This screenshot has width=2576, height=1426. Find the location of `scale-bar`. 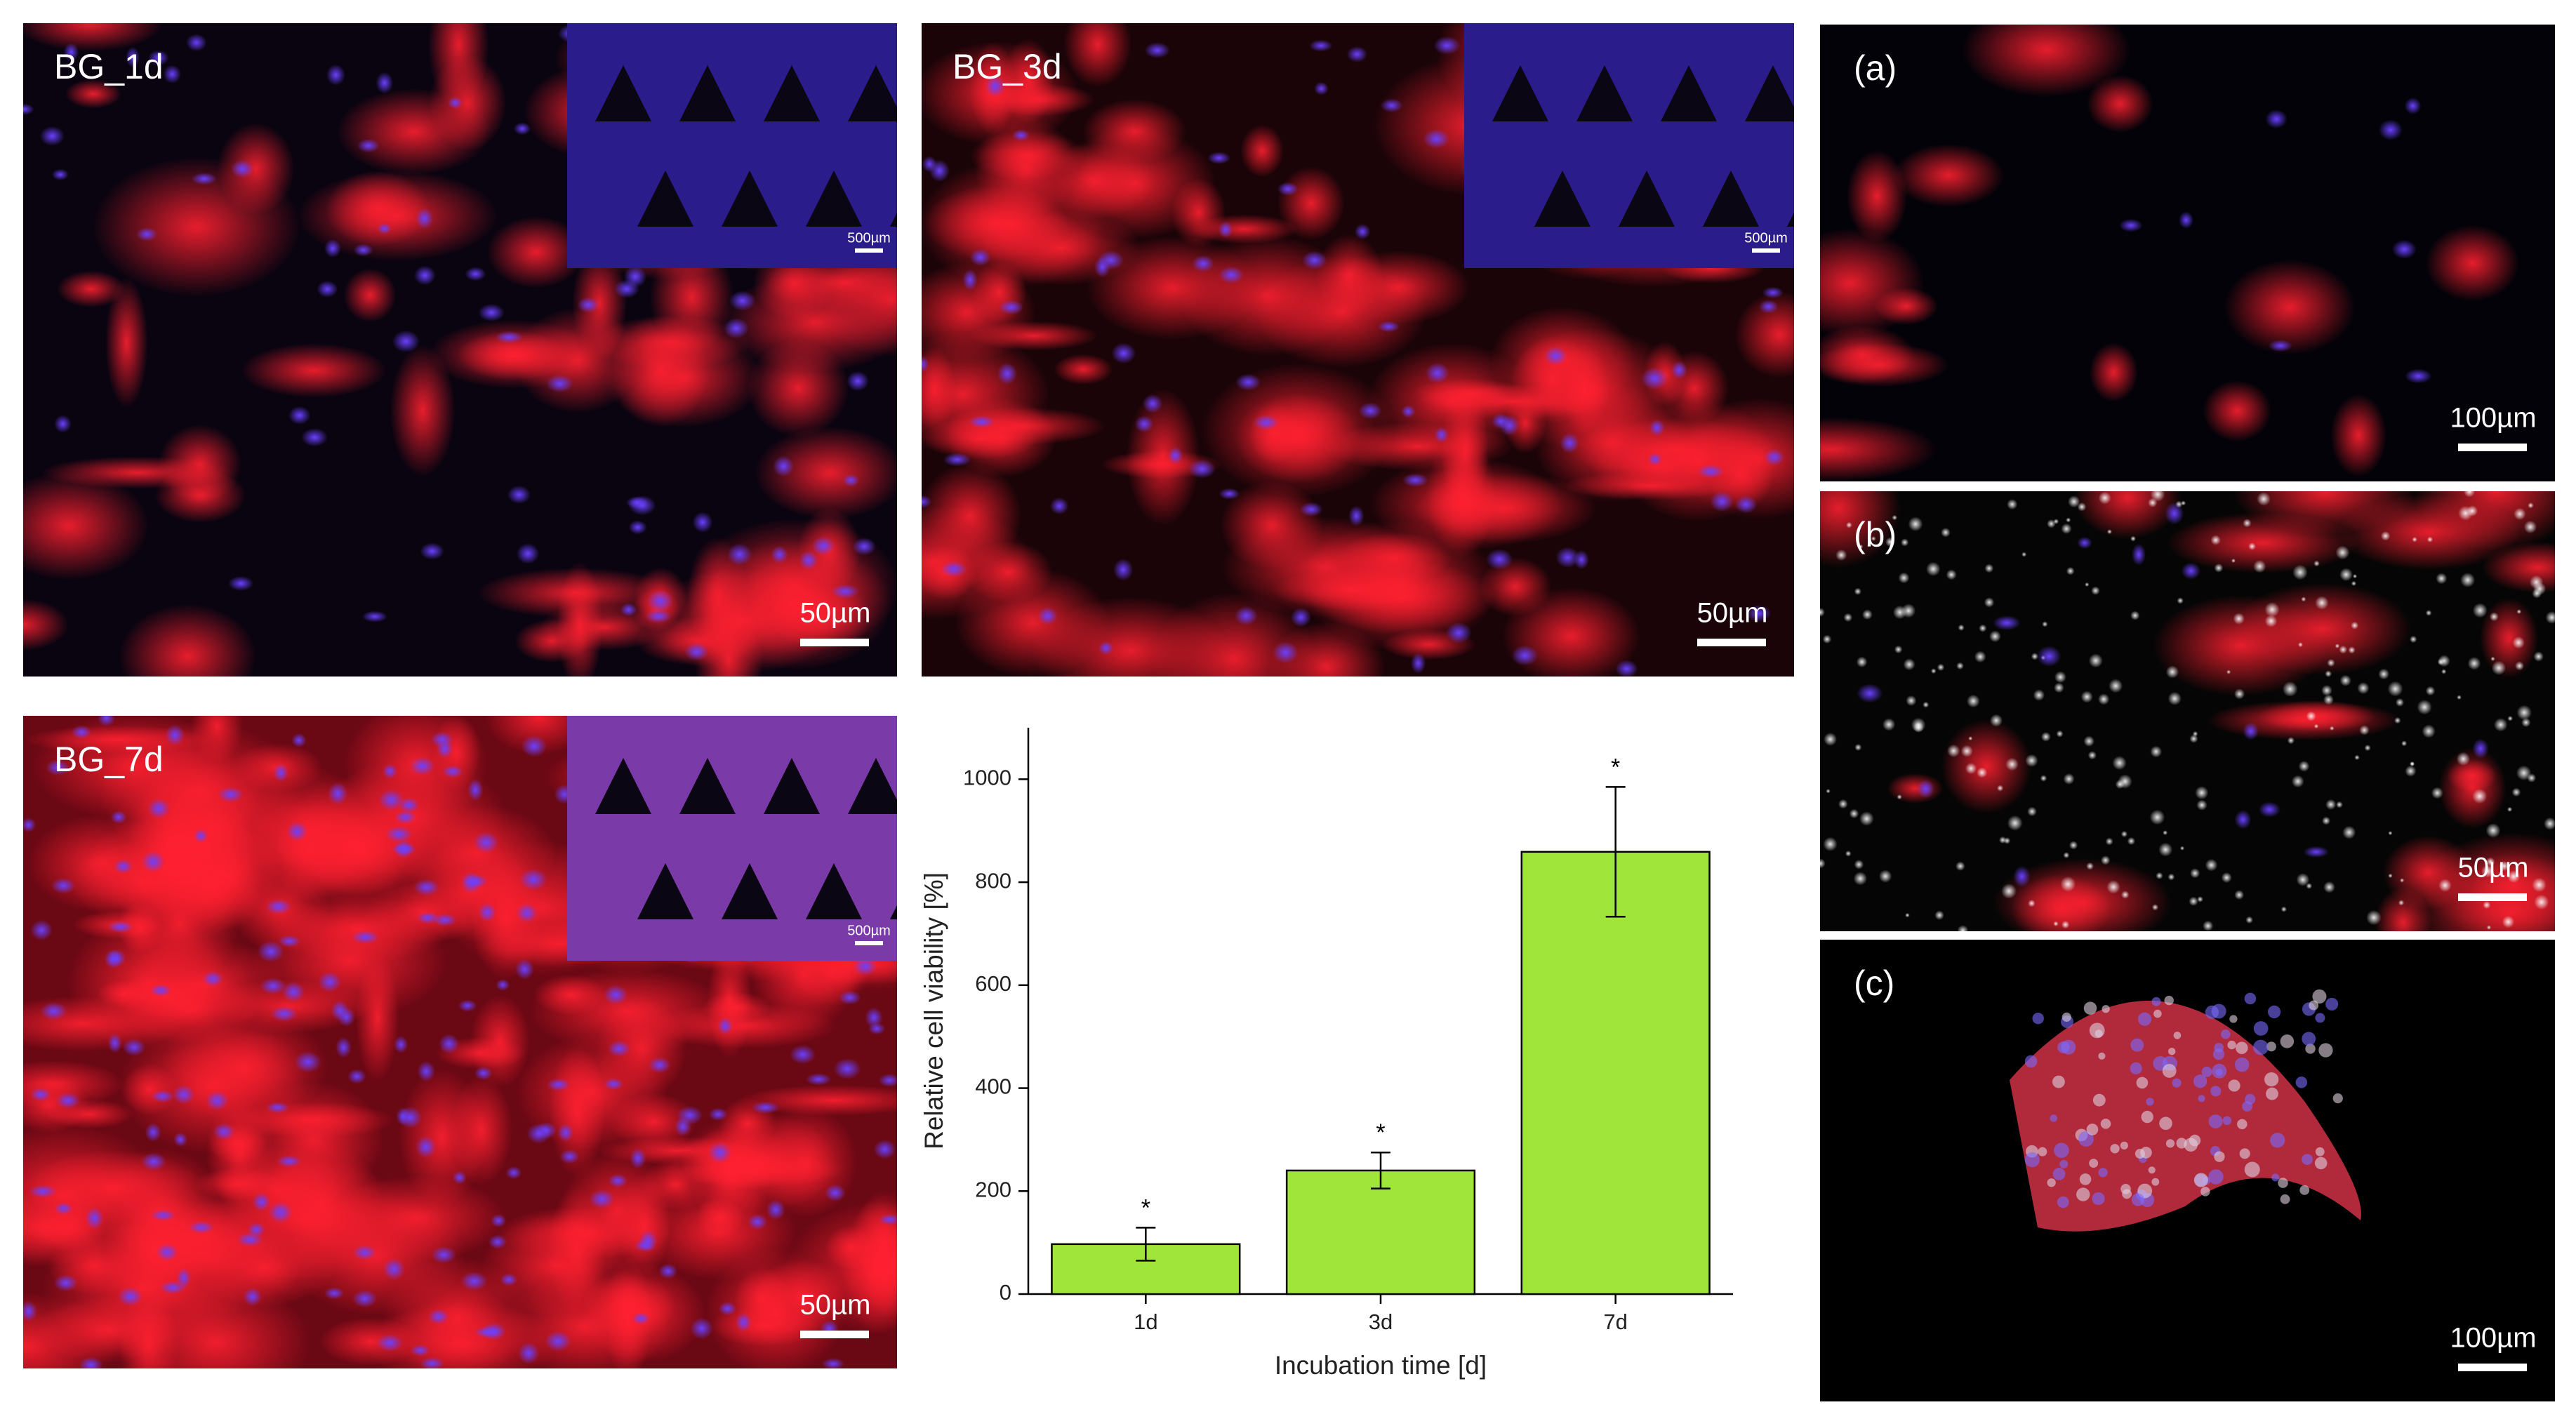

scale-bar is located at coordinates (835, 1334).